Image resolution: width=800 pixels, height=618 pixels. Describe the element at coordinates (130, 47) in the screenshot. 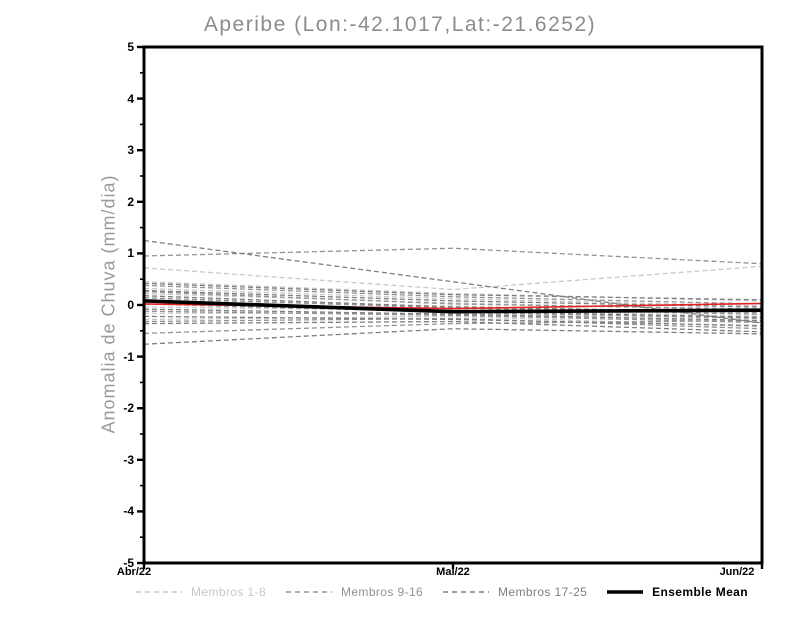

I see `y-tick-label: 5` at that location.